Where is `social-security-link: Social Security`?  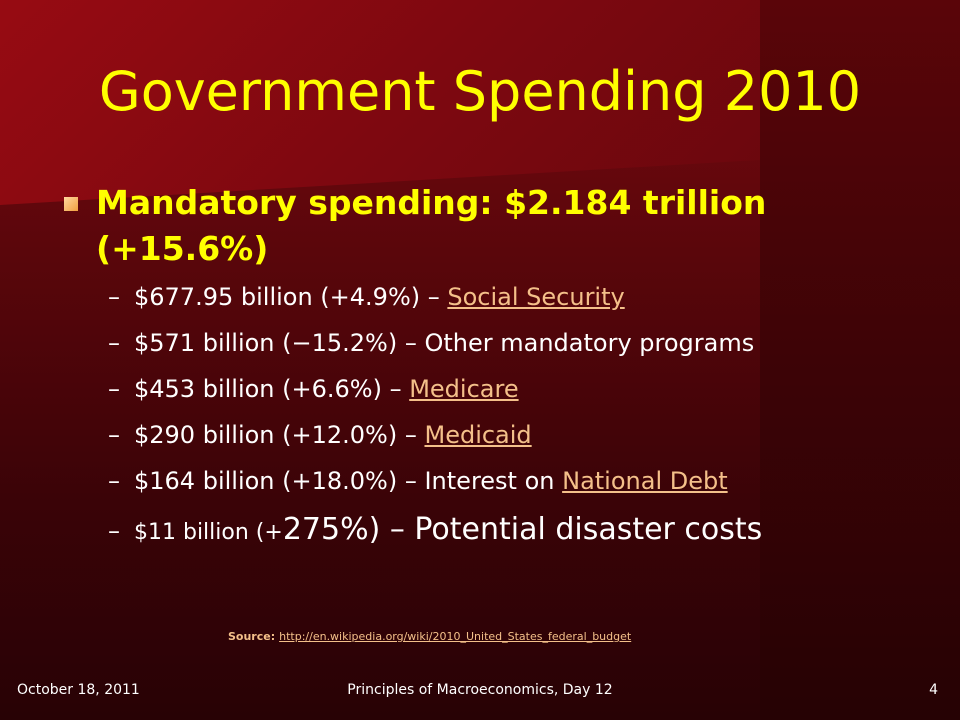 social-security-link: Social Security is located at coordinates (536, 297).